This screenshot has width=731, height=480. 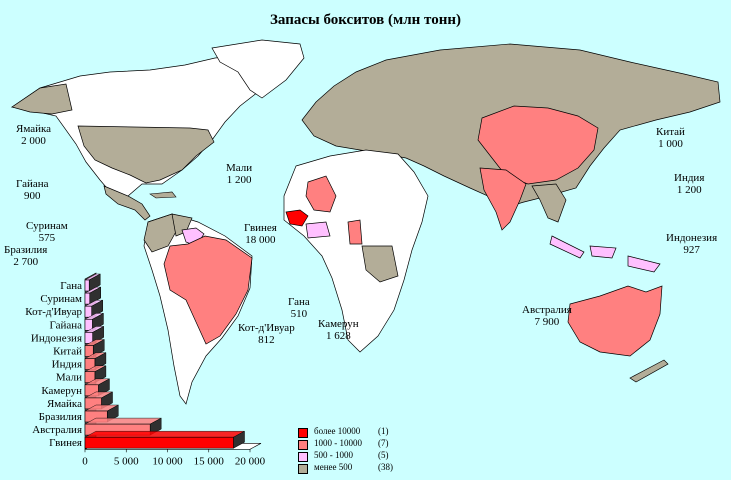 I want to click on caribbean-islands, so click(x=163, y=195).